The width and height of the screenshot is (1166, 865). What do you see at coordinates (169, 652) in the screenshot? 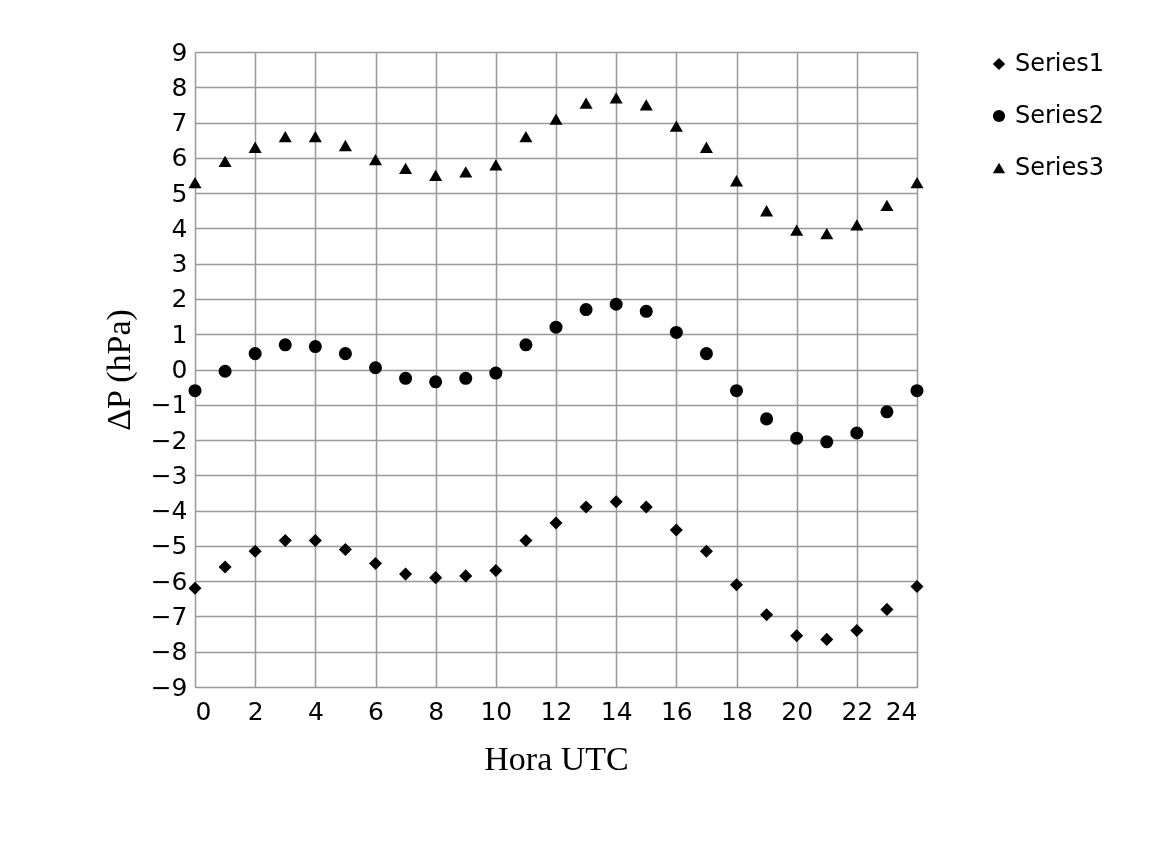
I see `y-tick-label: −8` at bounding box center [169, 652].